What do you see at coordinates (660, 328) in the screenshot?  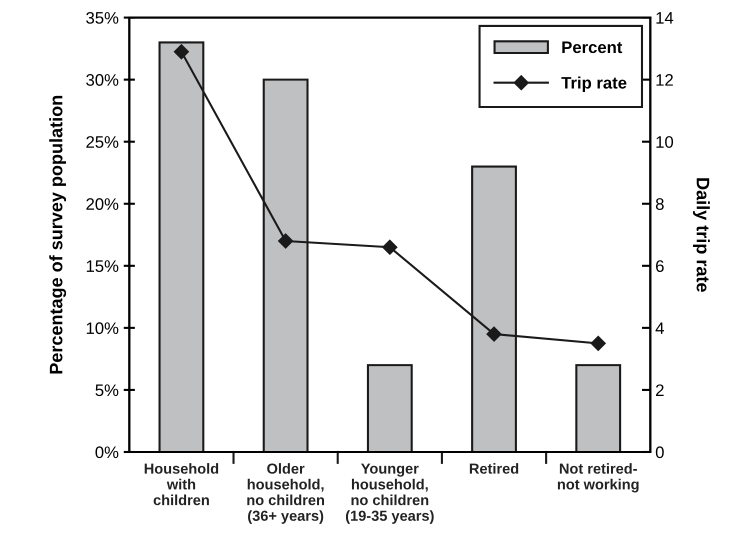 I see `y2-tick-label: 4` at bounding box center [660, 328].